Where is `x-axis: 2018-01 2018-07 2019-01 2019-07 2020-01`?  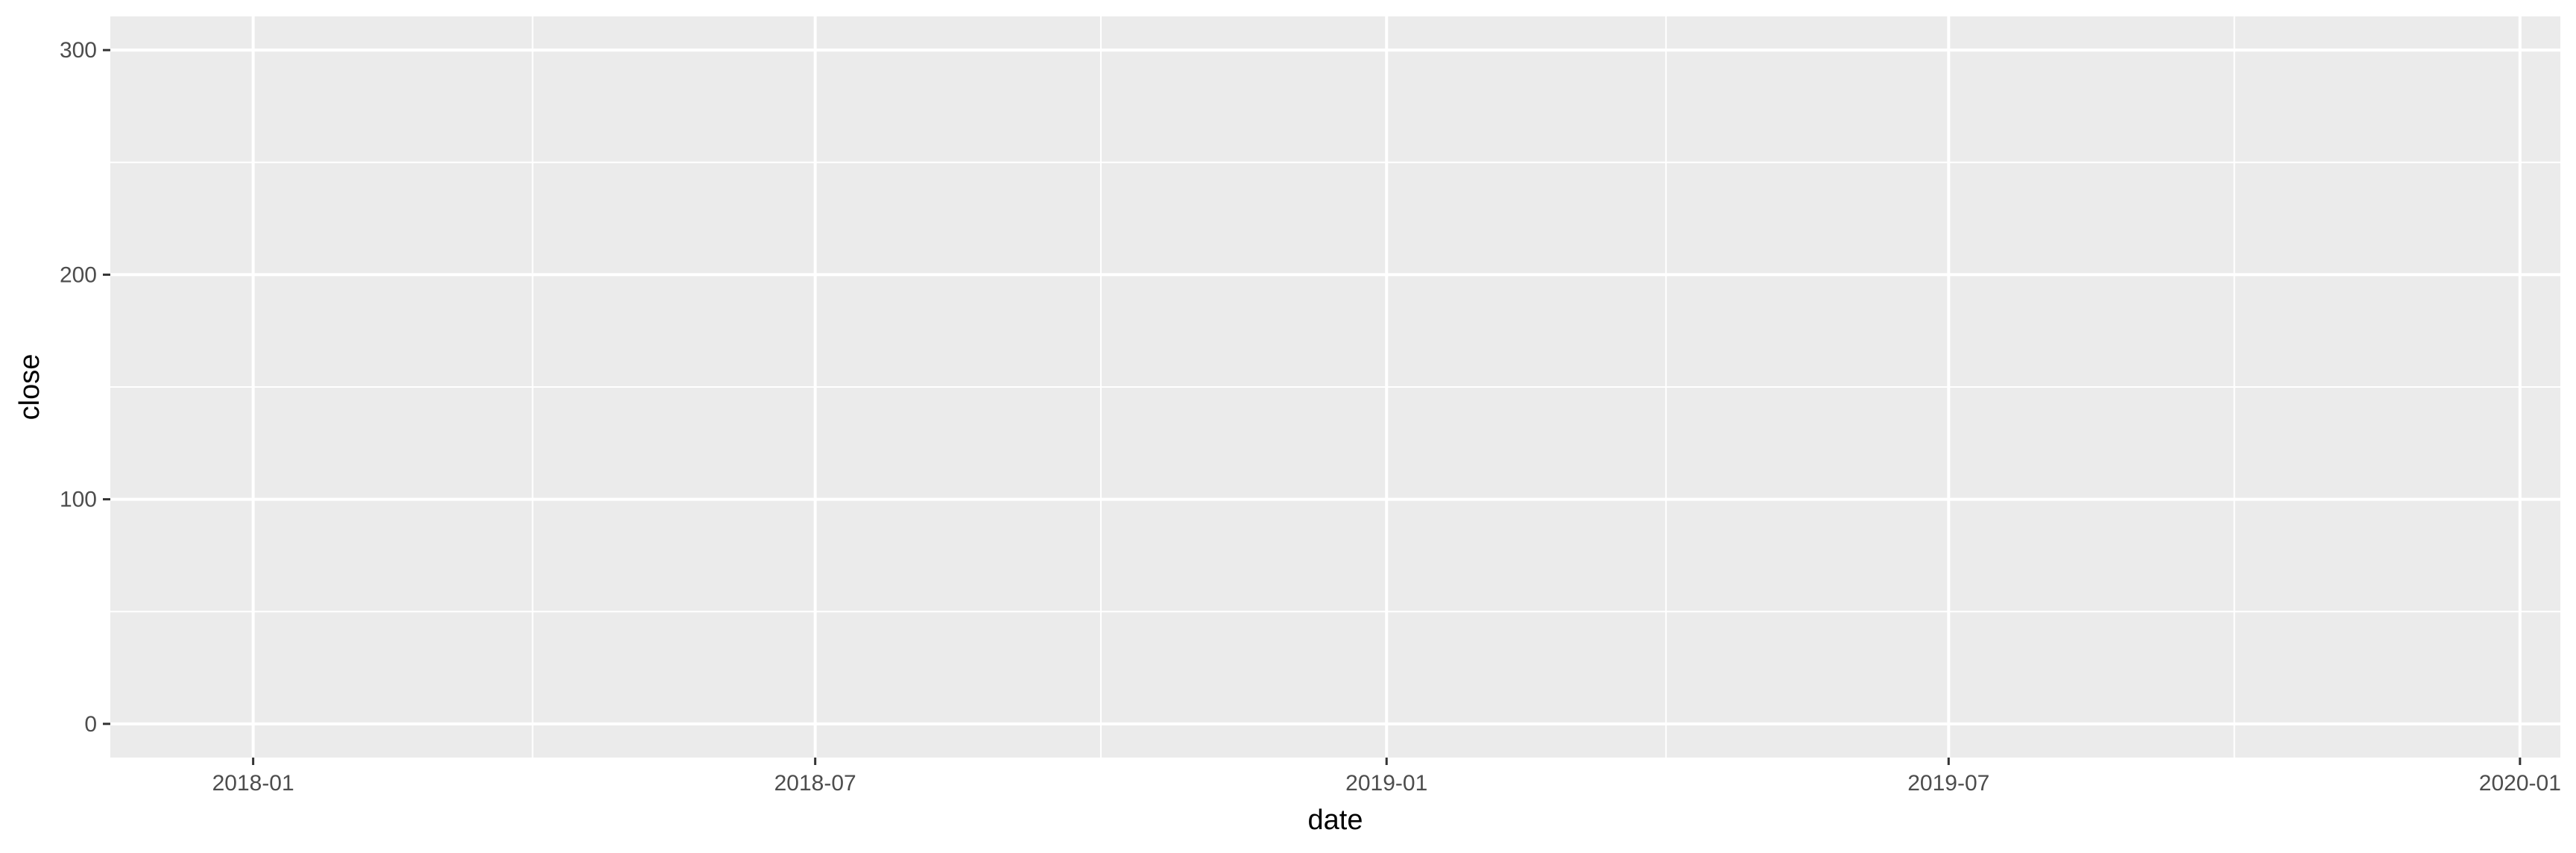
x-axis: 2018-01 2018-07 2019-01 2019-07 2020-01 is located at coordinates (1386, 777).